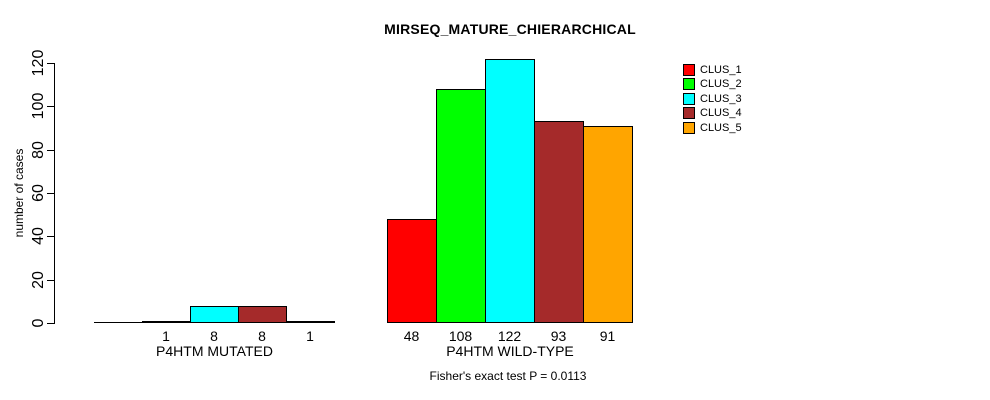  I want to click on legend-label-clus_5: CLUS_5, so click(721, 127).